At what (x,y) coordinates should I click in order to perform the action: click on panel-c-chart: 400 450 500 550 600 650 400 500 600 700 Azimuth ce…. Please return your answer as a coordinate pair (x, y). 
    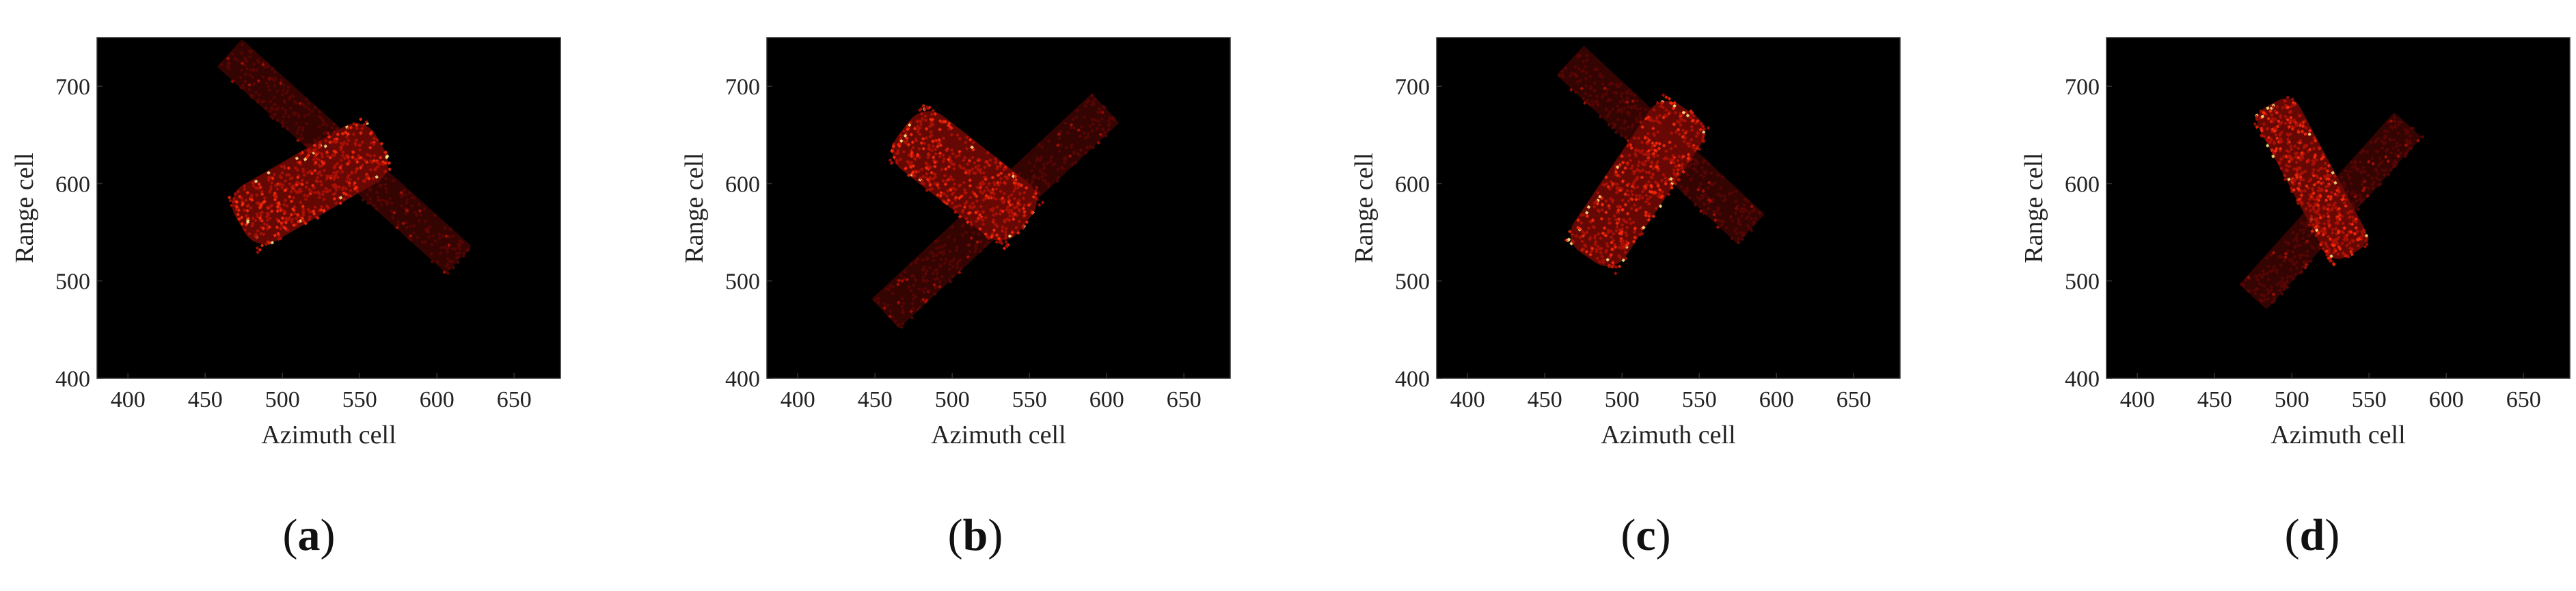
    Looking at the image, I should click on (1626, 243).